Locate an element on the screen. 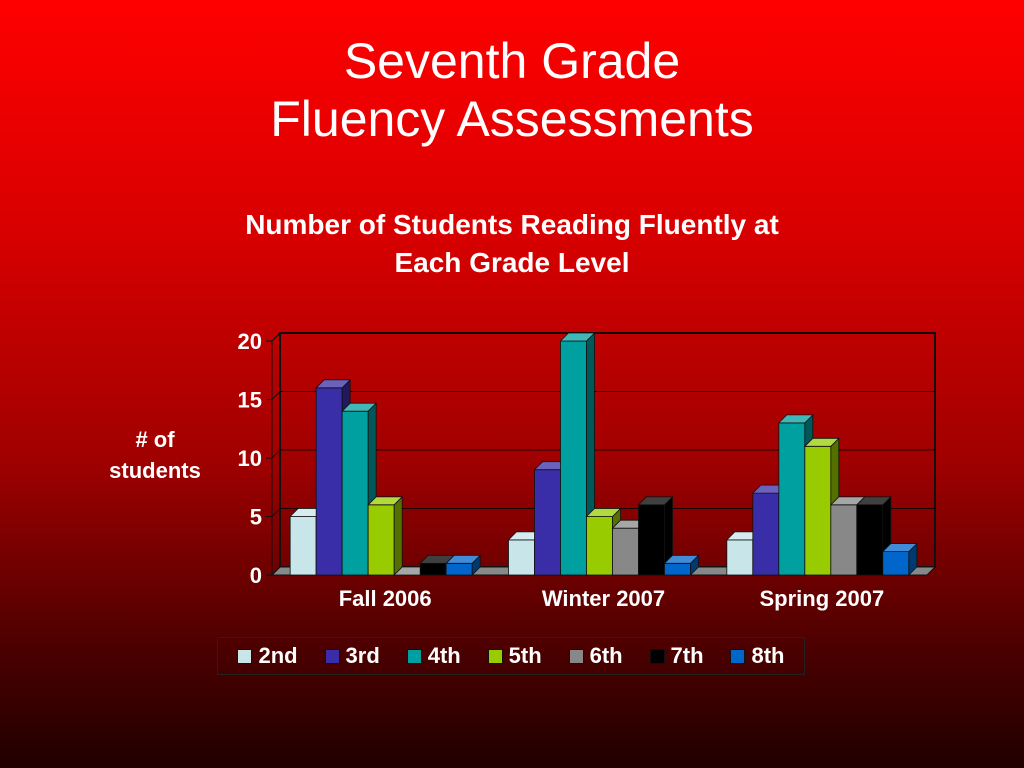  legend-label: 7th is located at coordinates (687, 655).